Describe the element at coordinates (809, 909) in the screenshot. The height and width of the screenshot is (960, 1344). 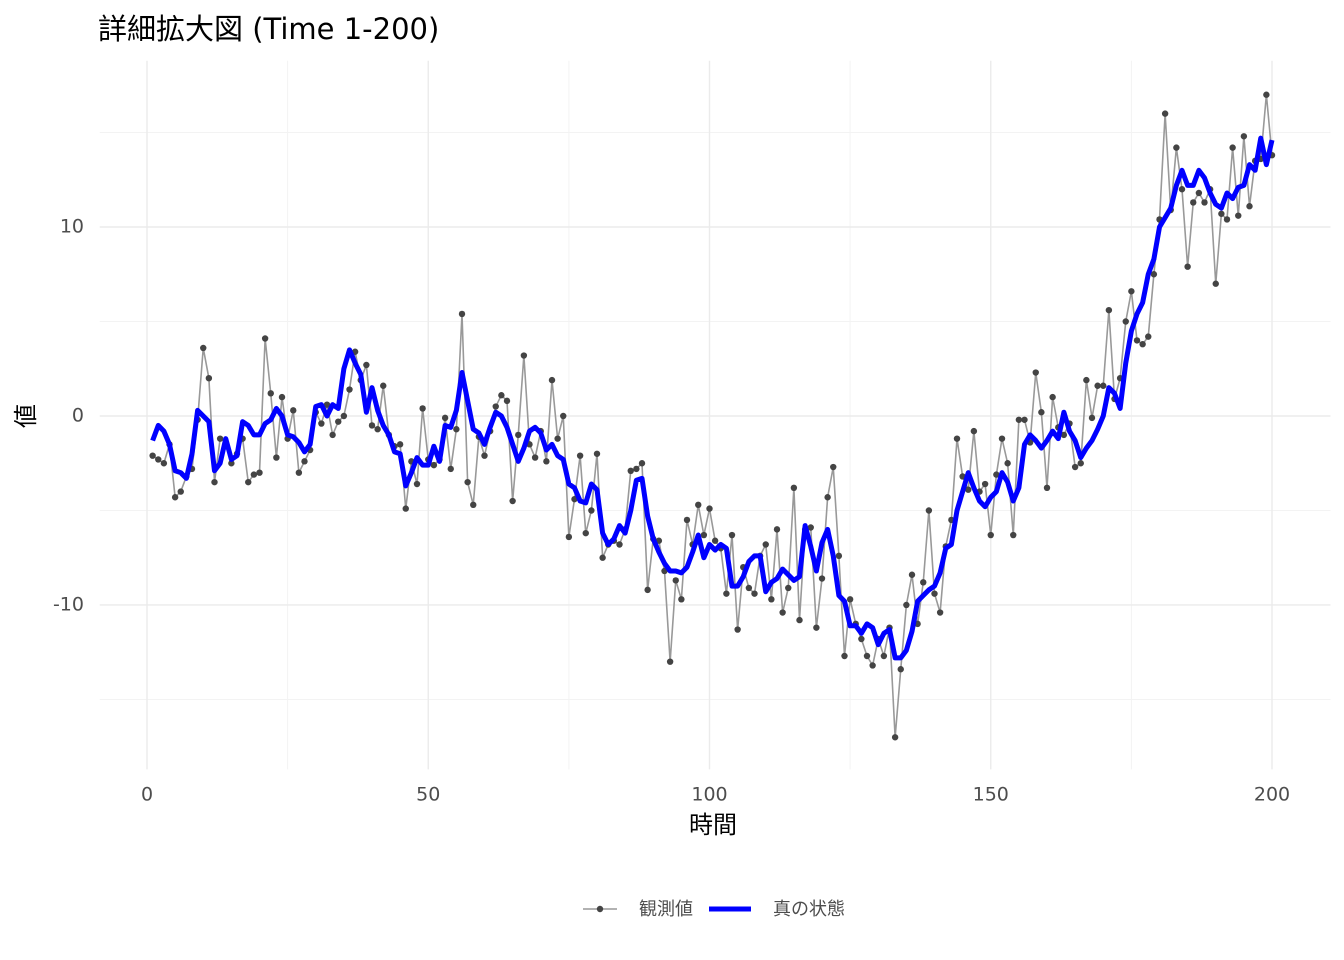
I see `legend-label: 真の状態` at that location.